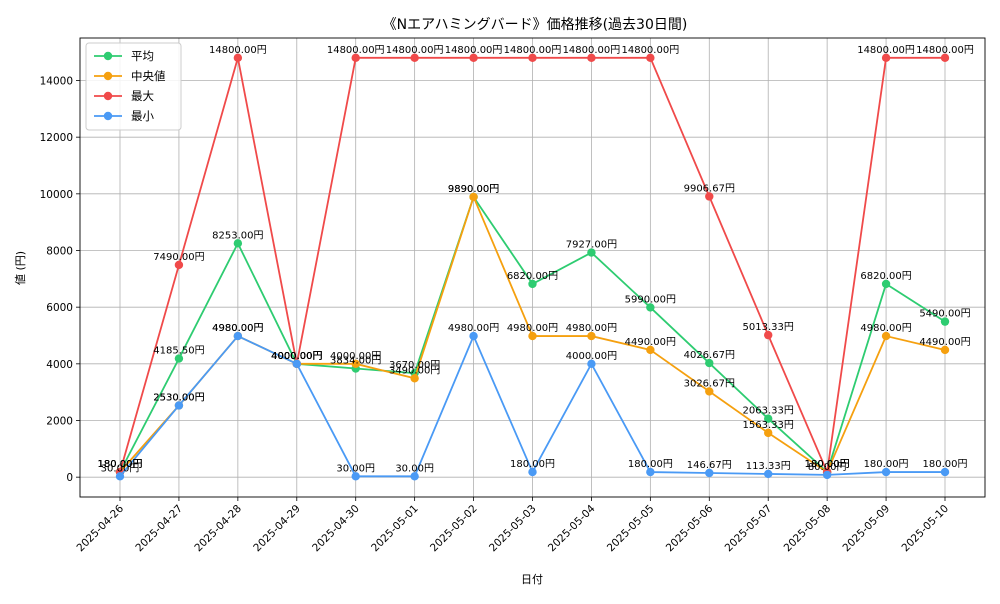  Describe the element at coordinates (277, 529) in the screenshot. I see `x-tick-label: 2025-04-29` at that location.